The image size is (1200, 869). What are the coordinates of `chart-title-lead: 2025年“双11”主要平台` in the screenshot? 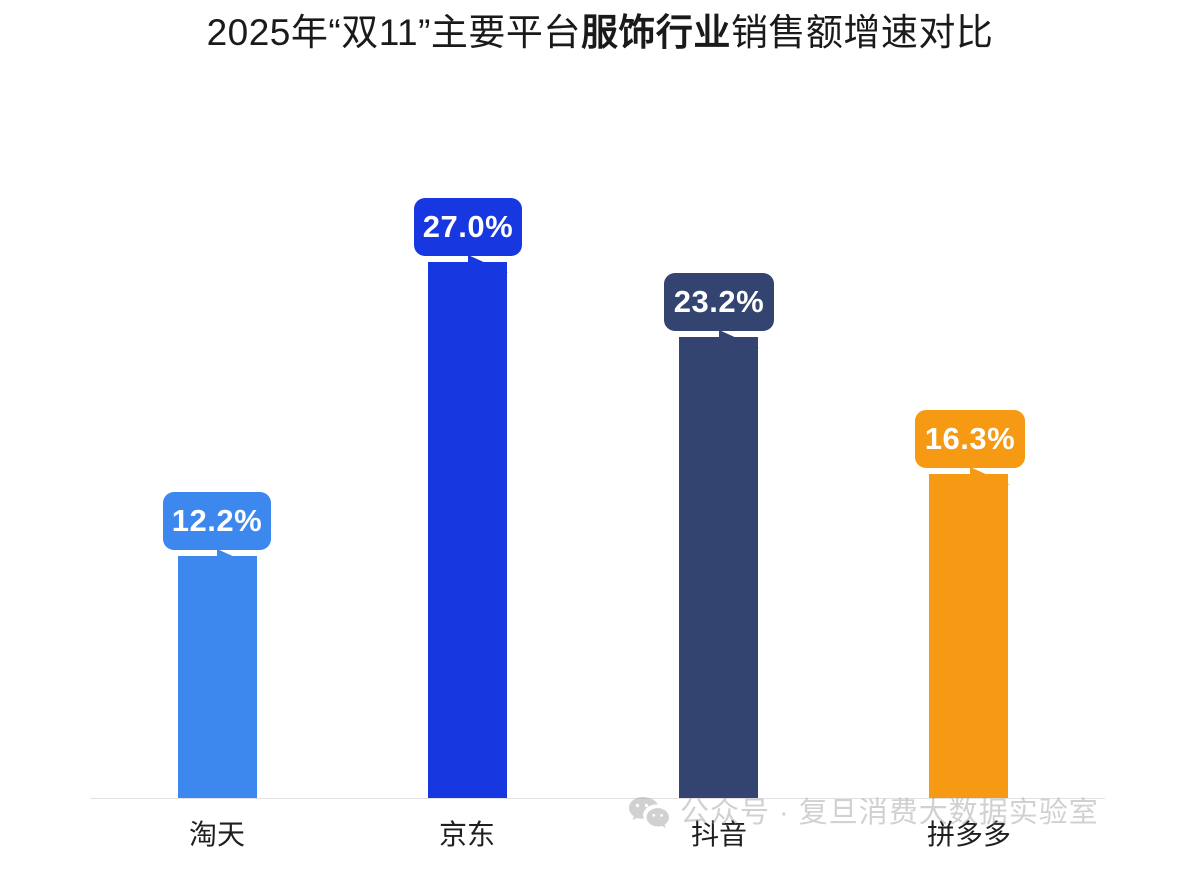 It's located at (393, 32).